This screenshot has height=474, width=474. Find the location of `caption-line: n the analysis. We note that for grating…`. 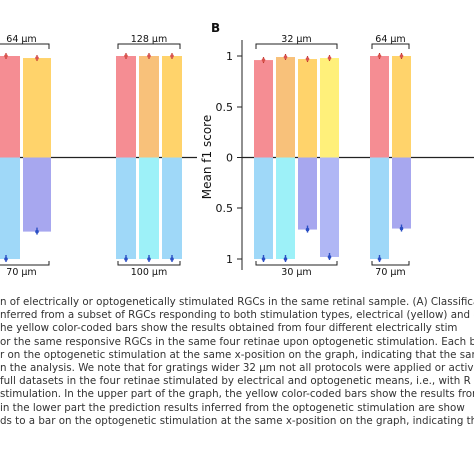

caption-line: n the analysis. We note that for grating… is located at coordinates (237, 367).